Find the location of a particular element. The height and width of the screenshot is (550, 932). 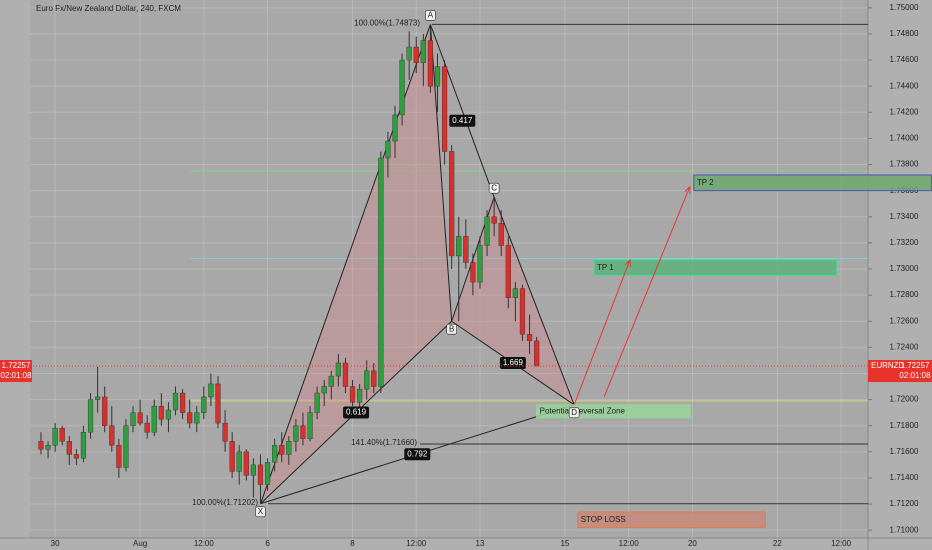

y-tick-label: 1.75000 is located at coordinates (904, 7).